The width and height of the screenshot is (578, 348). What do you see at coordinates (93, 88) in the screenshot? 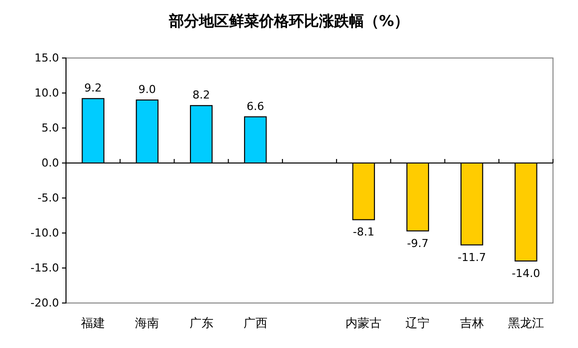
I see `data-label: 9.2` at bounding box center [93, 88].